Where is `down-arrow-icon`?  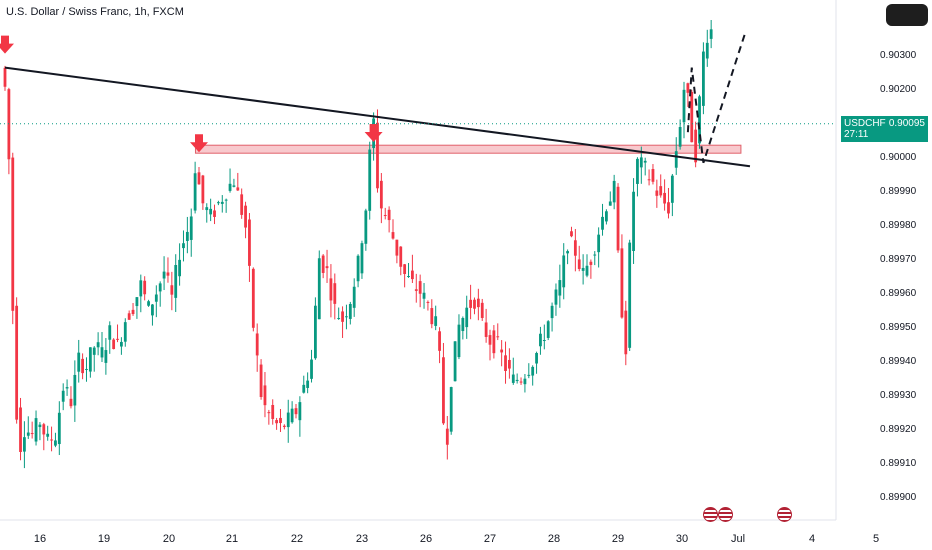 down-arrow-icon is located at coordinates (373, 133).